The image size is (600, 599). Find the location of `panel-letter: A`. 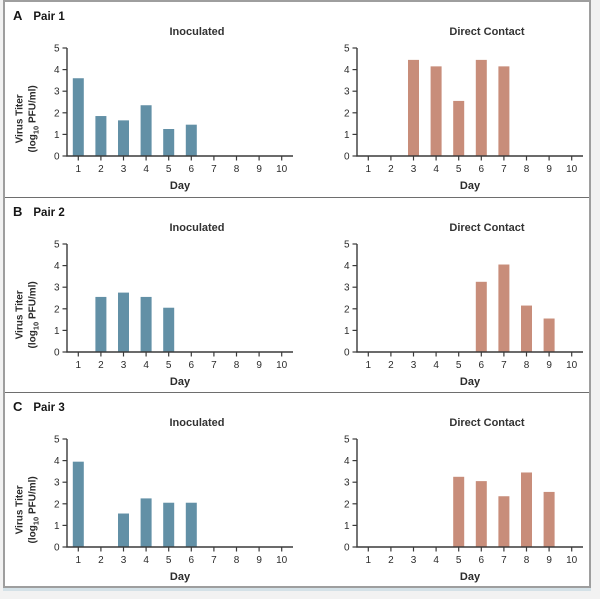

panel-letter: A is located at coordinates (18, 15).